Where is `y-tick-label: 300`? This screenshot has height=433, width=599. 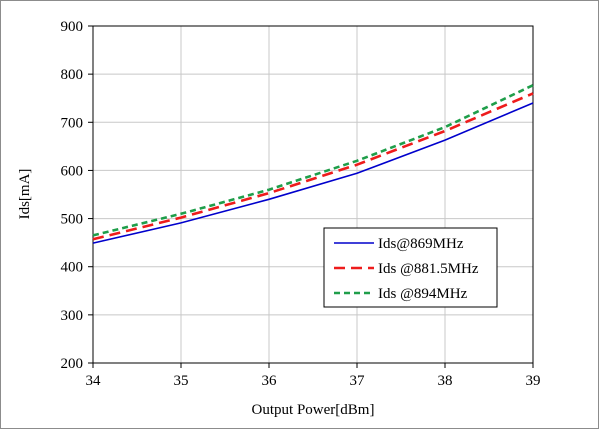
y-tick-label: 300 is located at coordinates (72, 316).